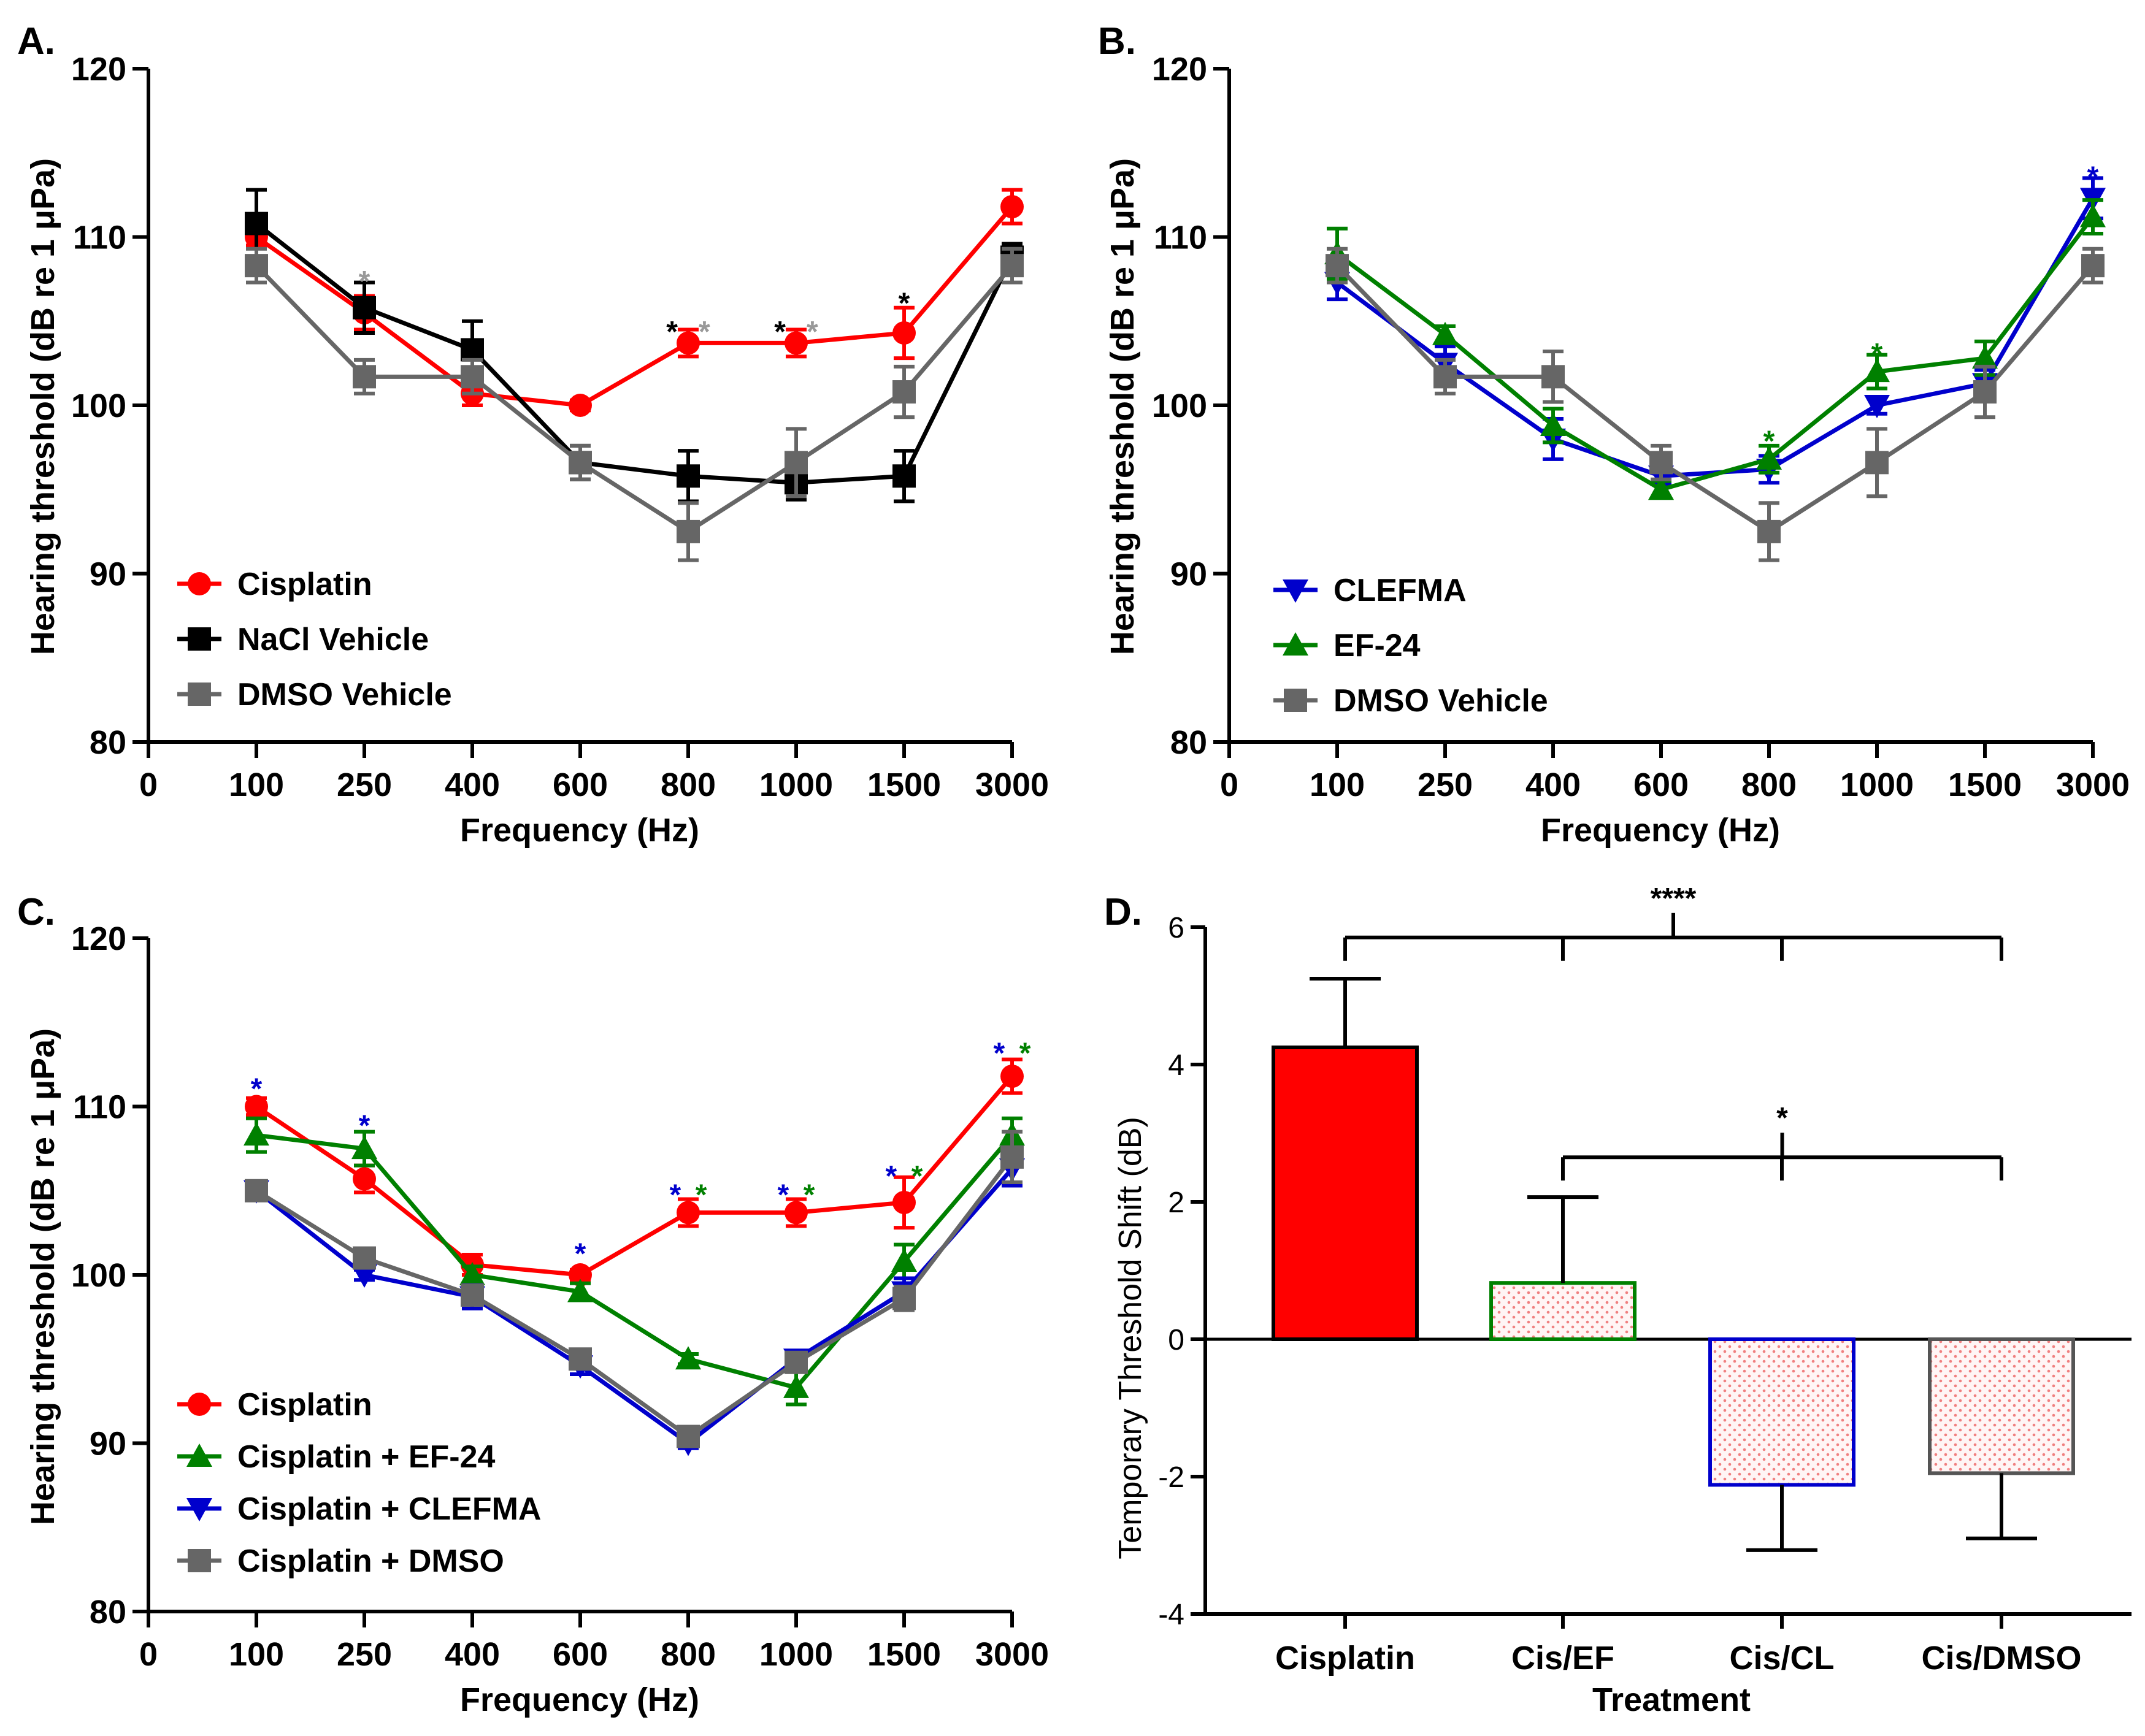 The image size is (2145, 1736). What do you see at coordinates (579, 830) in the screenshot?
I see `panel-a-xlabel: Frequency (Hz)` at bounding box center [579, 830].